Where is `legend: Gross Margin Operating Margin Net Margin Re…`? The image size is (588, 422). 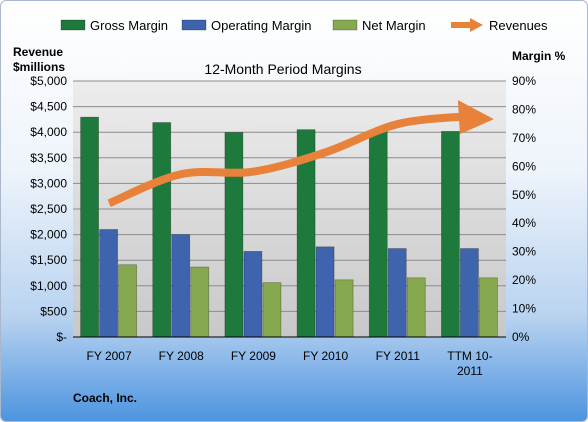
legend: Gross Margin Operating Margin Net Margin Re… is located at coordinates (304, 25).